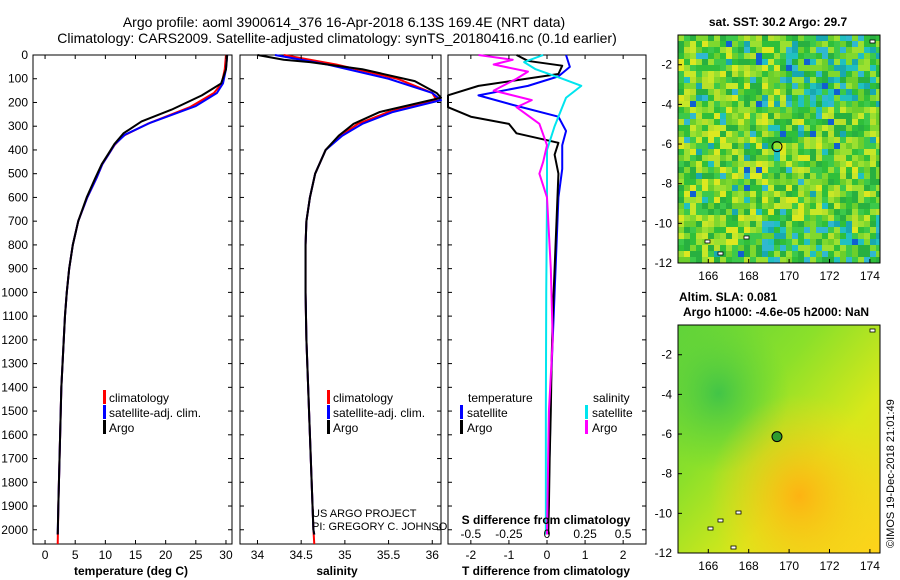  What do you see at coordinates (664, 553) in the screenshot?
I see `lat-tick-label: -12` at bounding box center [664, 553].